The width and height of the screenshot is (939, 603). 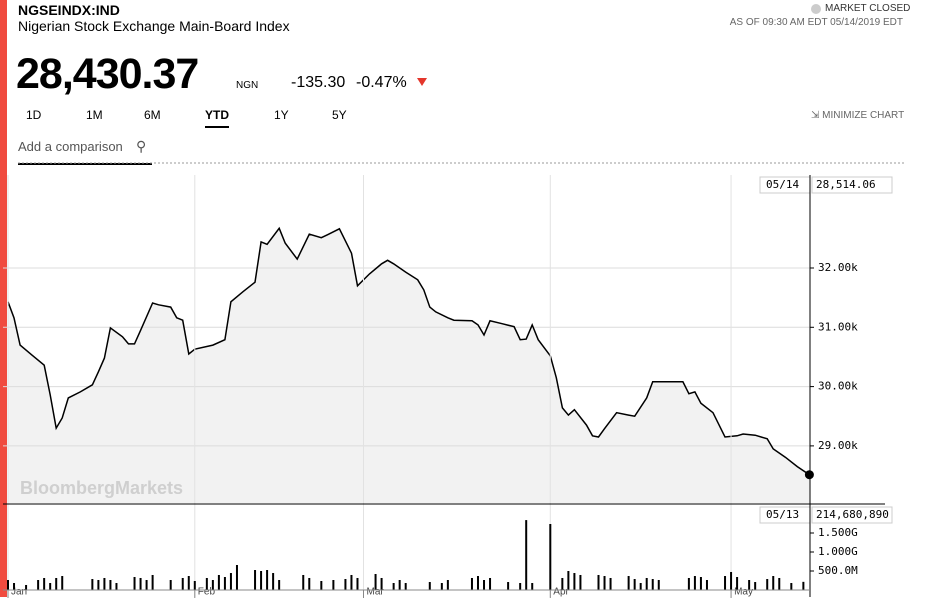 What do you see at coordinates (339, 115) in the screenshot?
I see `range-tab: 5Y` at bounding box center [339, 115].